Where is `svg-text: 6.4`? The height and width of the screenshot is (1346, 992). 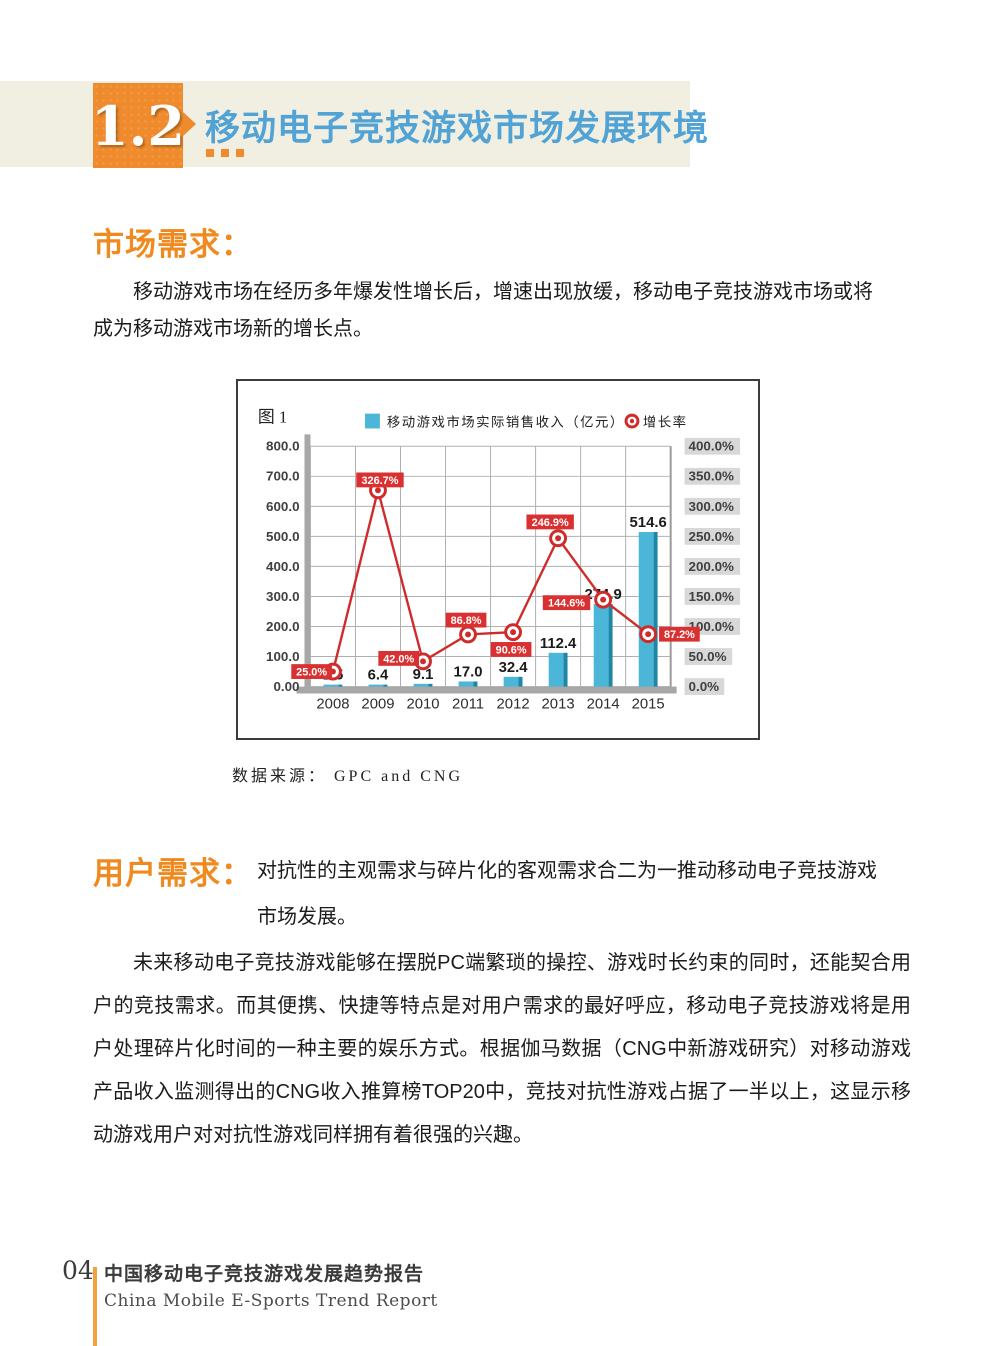 svg-text: 6.4 is located at coordinates (378, 676).